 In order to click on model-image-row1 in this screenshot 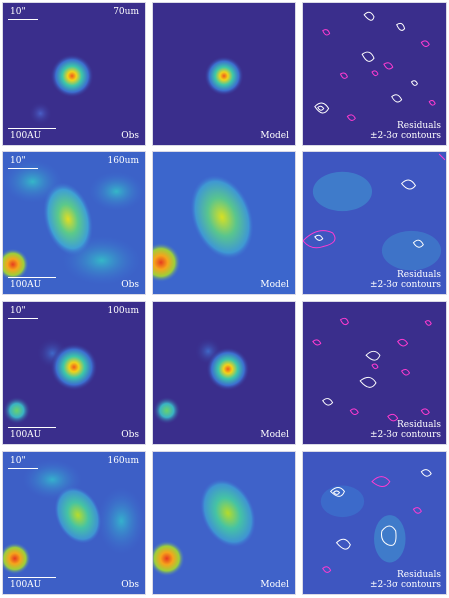, I will do `click(224, 76)`.